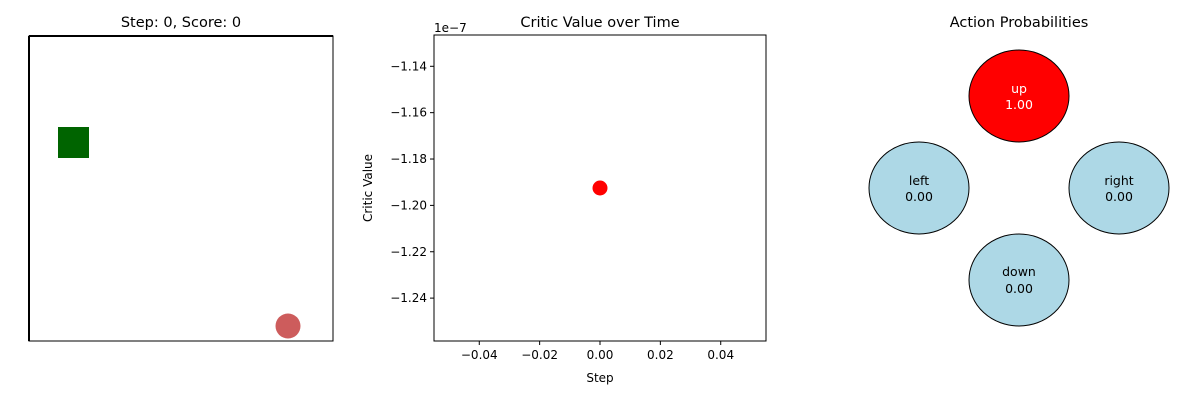 The width and height of the screenshot is (1200, 400). Describe the element at coordinates (919, 180) in the screenshot. I see `action-left-label: left` at that location.